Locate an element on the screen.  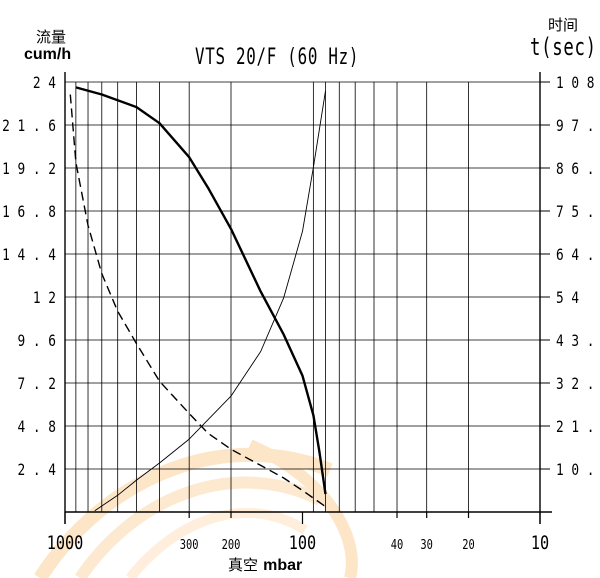
y-right-tick-label: 7 5 . 6 is located at coordinates (578, 213).